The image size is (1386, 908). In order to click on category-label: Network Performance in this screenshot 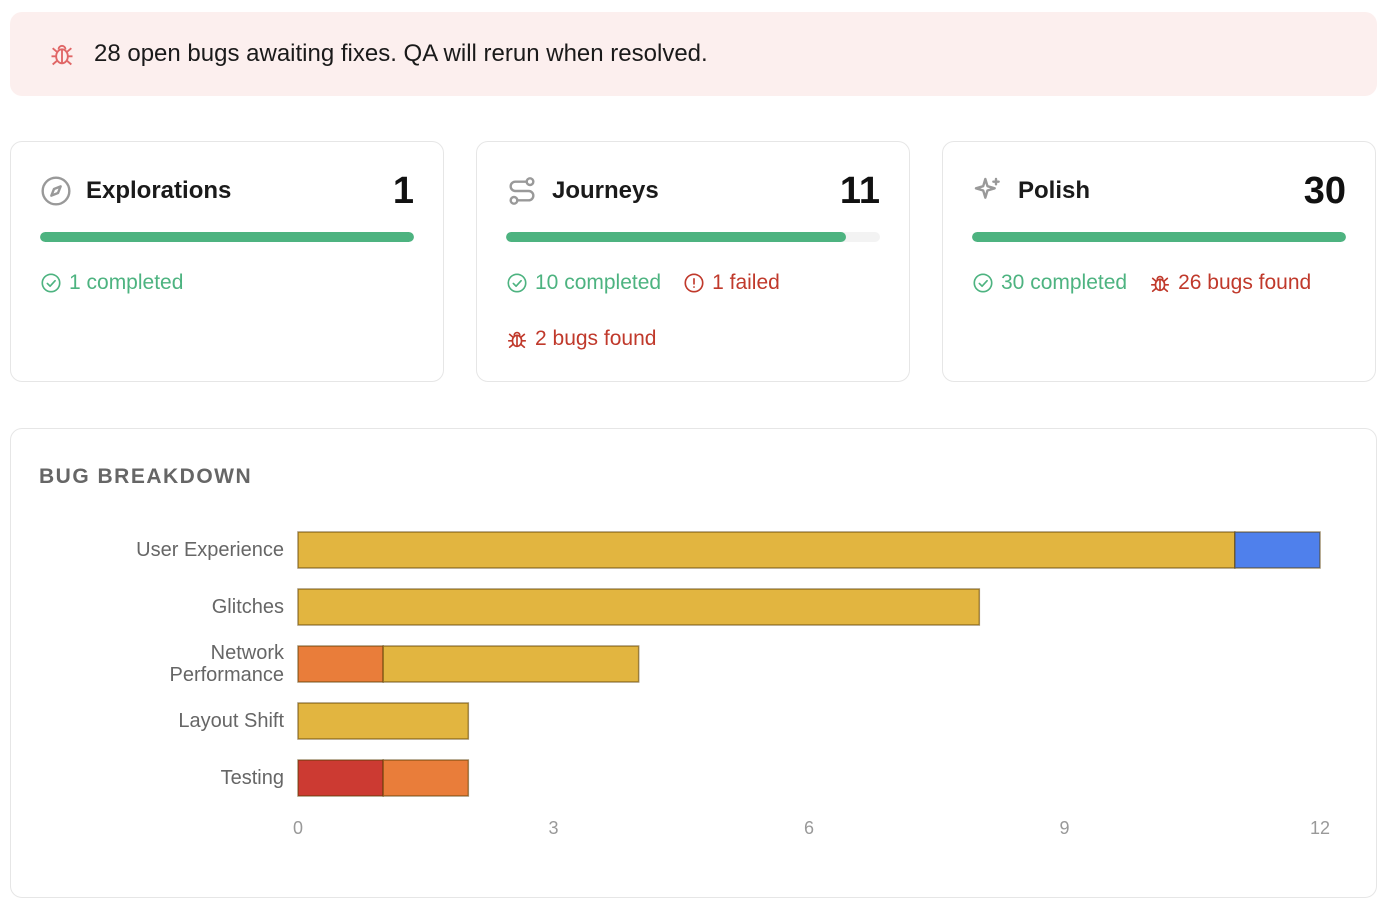, I will do `click(227, 664)`.